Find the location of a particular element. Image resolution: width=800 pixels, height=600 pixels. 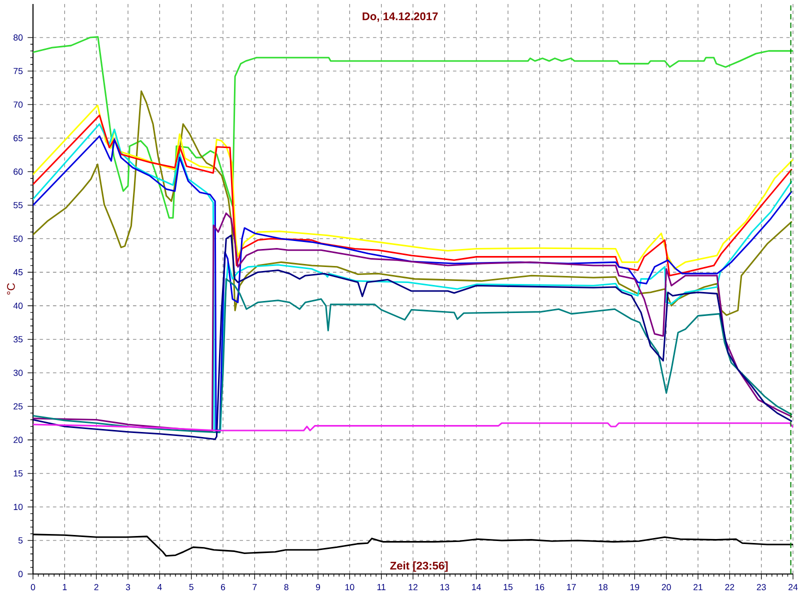

x-tick-label: 4 is located at coordinates (159, 587).